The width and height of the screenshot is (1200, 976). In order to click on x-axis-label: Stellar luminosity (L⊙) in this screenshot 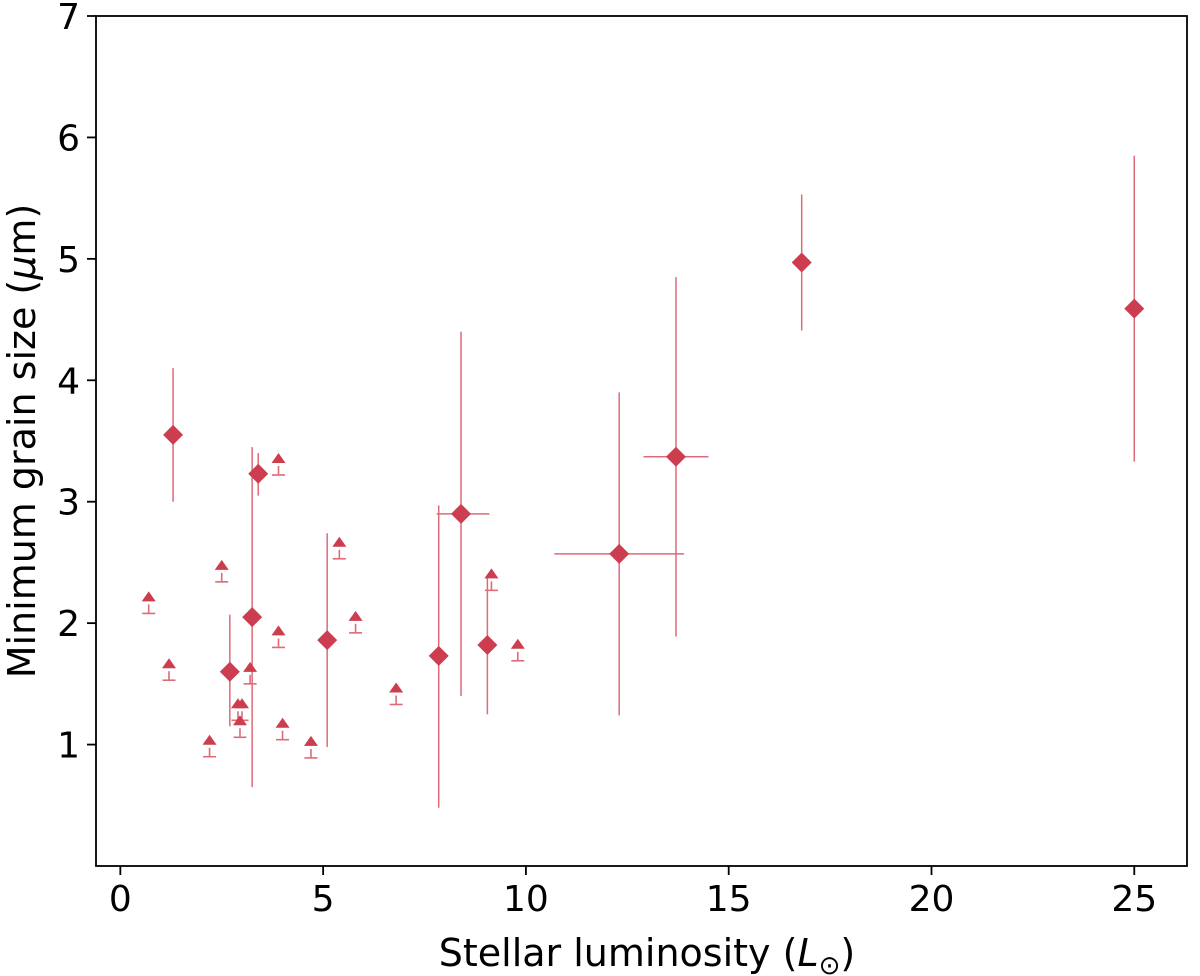, I will do `click(647, 953)`.